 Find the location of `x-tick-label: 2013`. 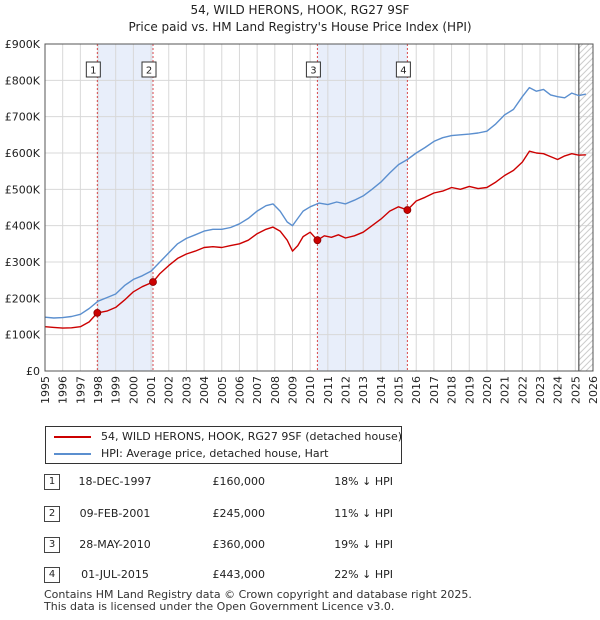

x-tick-label: 2013 is located at coordinates (363, 390).